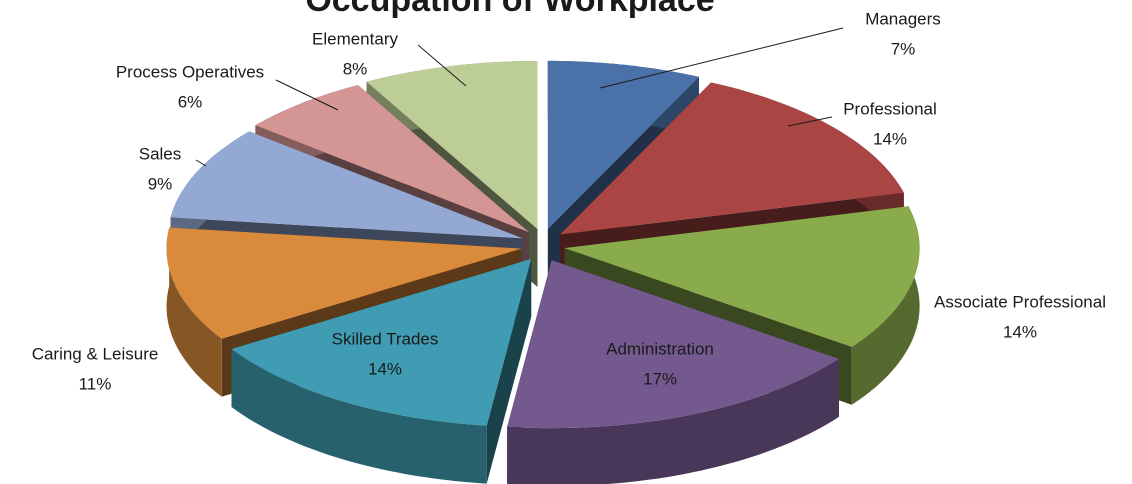 The height and width of the screenshot is (484, 1132). What do you see at coordinates (190, 101) in the screenshot?
I see `slice-value: 6%` at bounding box center [190, 101].